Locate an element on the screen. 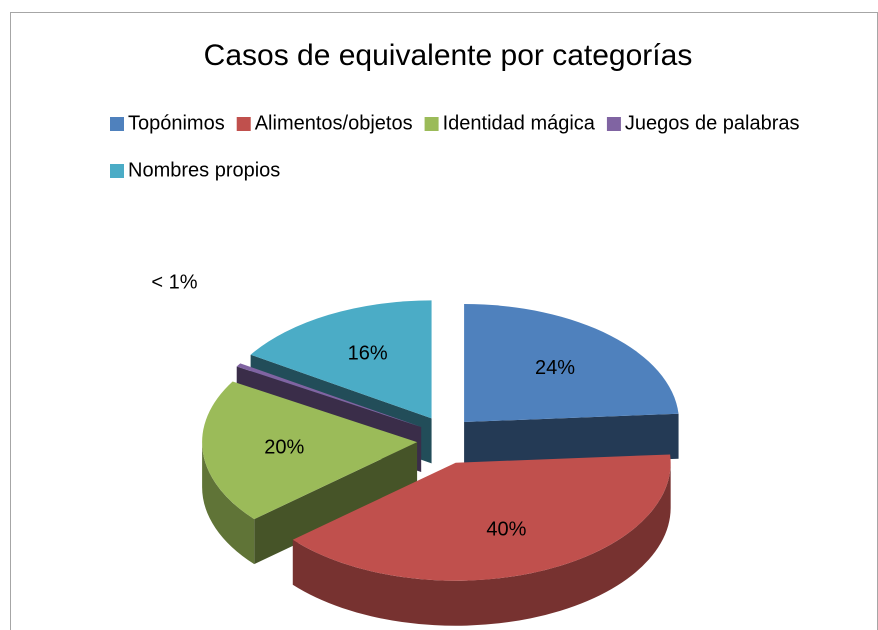 The width and height of the screenshot is (878, 630). data-label: < 1% is located at coordinates (174, 282).